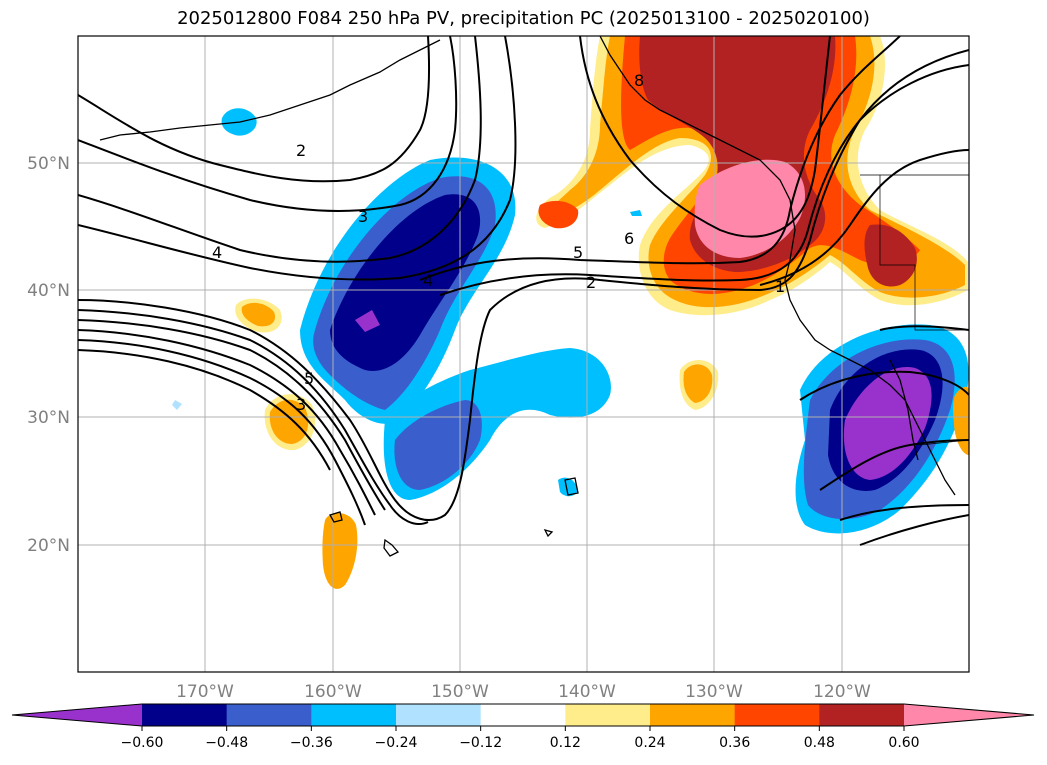  I want to click on contour-label: 6, so click(629, 238).